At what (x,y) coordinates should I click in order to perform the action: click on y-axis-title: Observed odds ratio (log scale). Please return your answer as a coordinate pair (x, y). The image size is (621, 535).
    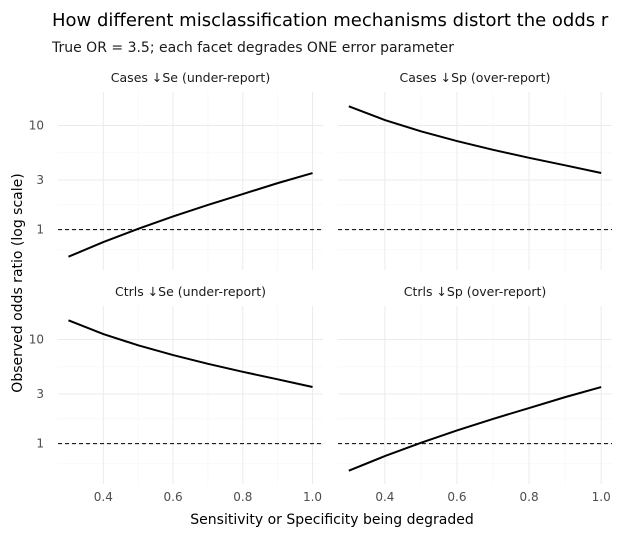
    Looking at the image, I should click on (18, 282).